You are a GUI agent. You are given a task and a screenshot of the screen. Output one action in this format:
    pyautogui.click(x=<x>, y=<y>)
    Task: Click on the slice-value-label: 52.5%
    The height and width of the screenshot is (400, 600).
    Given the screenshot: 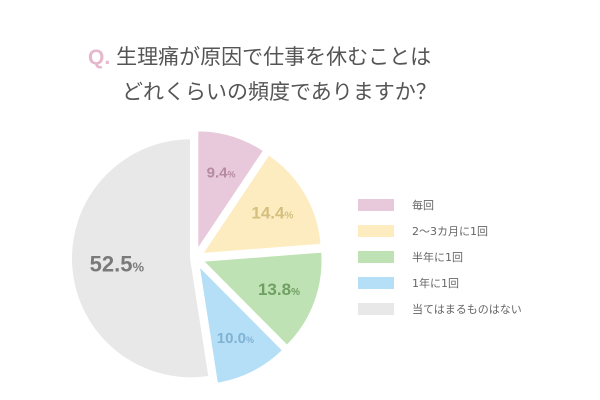 What is the action you would take?
    pyautogui.click(x=117, y=264)
    